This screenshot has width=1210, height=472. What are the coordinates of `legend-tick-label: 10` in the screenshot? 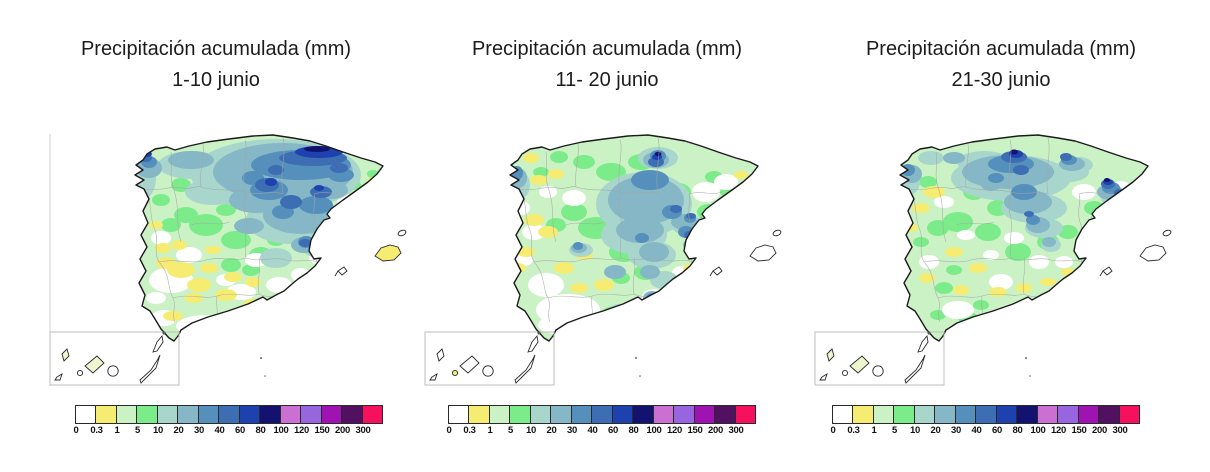 It's located at (531, 430).